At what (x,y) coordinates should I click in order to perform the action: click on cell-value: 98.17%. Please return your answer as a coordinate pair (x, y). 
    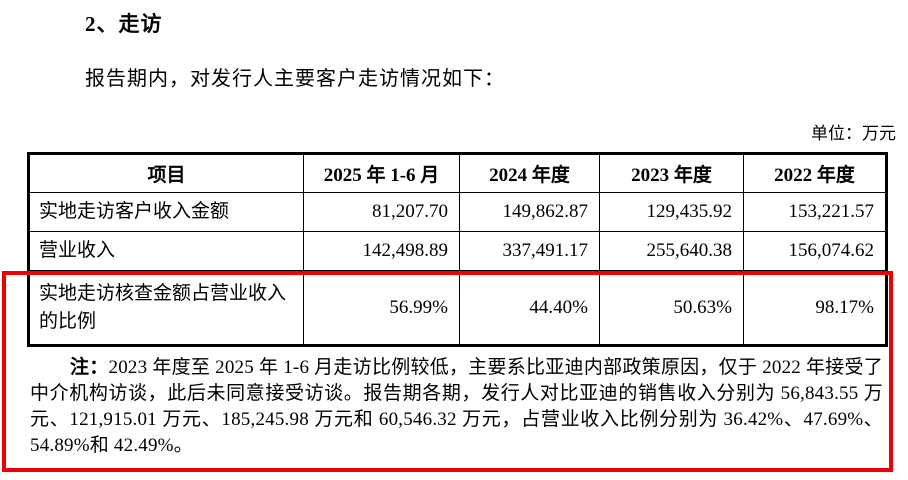
    Looking at the image, I should click on (815, 308).